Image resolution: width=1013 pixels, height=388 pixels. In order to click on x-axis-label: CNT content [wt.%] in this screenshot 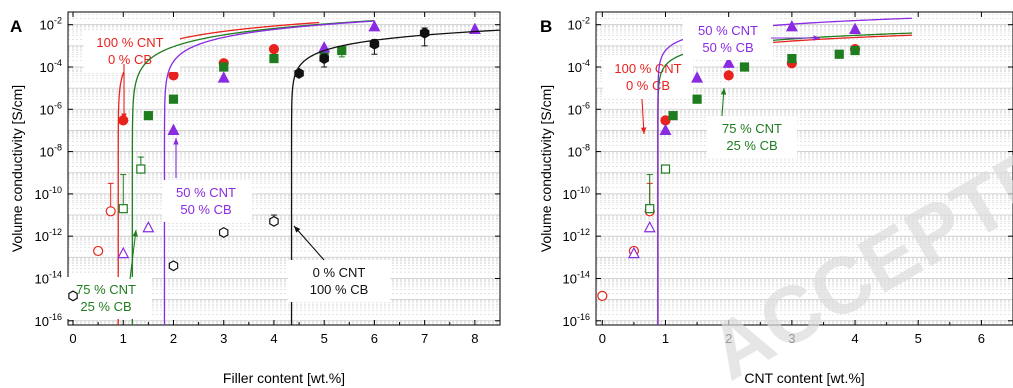, I will do `click(804, 378)`.